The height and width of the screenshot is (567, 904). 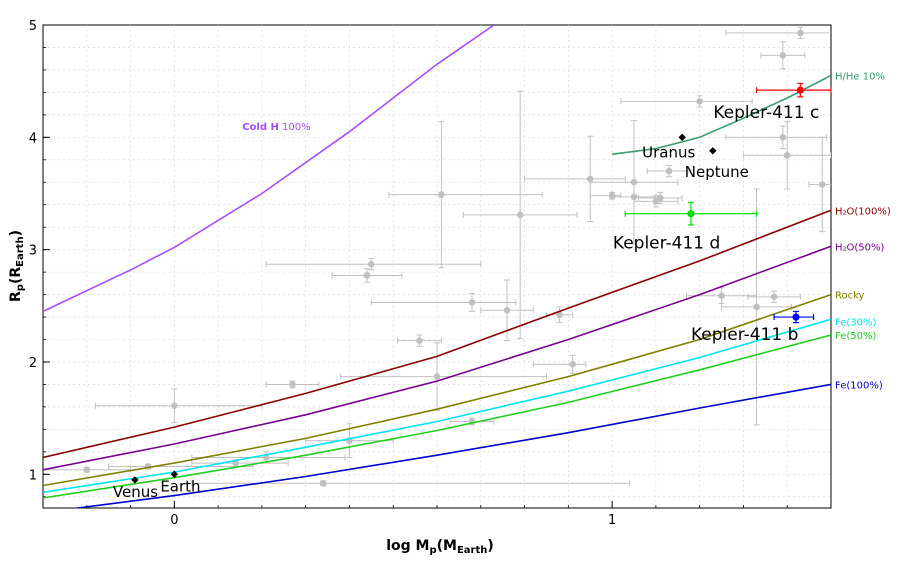 I want to click on kepler-planet-label: Kepler-411 c, so click(x=766, y=113).